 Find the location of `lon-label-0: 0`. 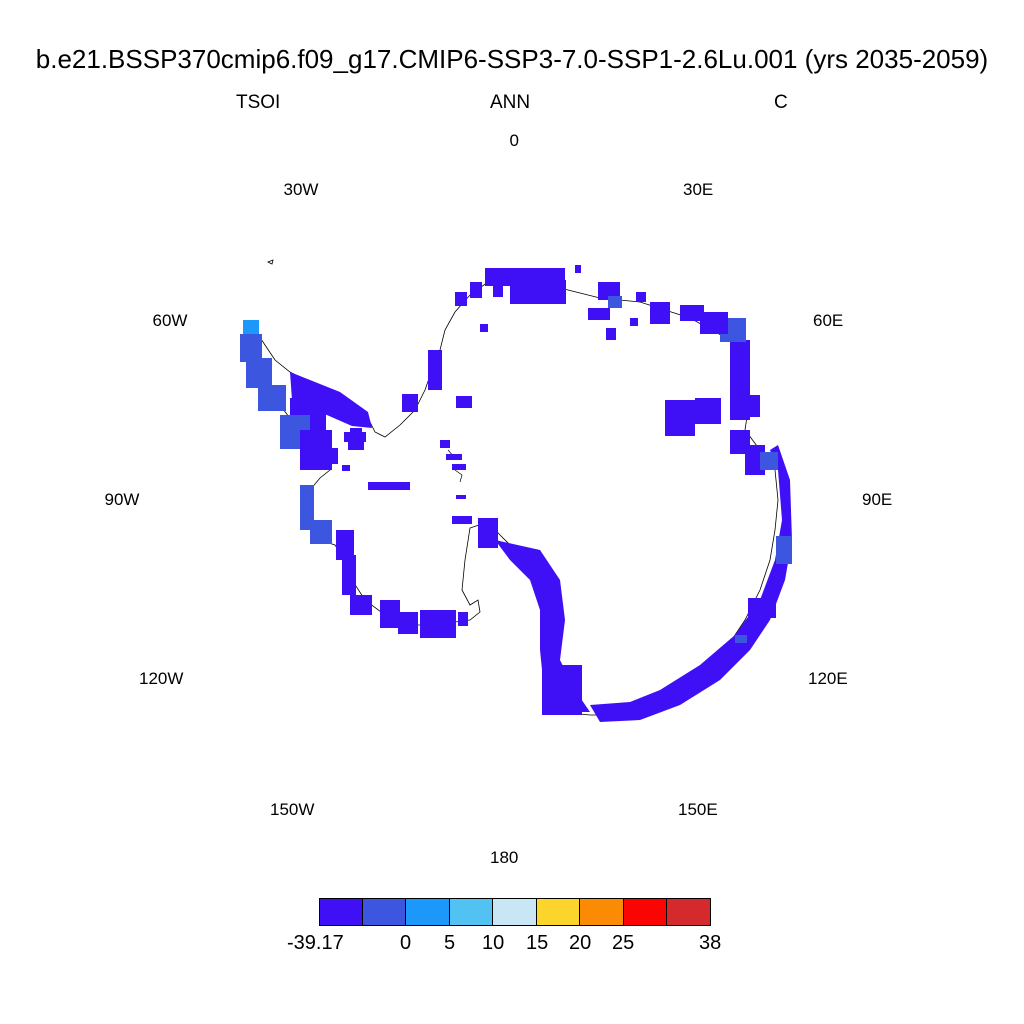

lon-label-0: 0 is located at coordinates (514, 140).